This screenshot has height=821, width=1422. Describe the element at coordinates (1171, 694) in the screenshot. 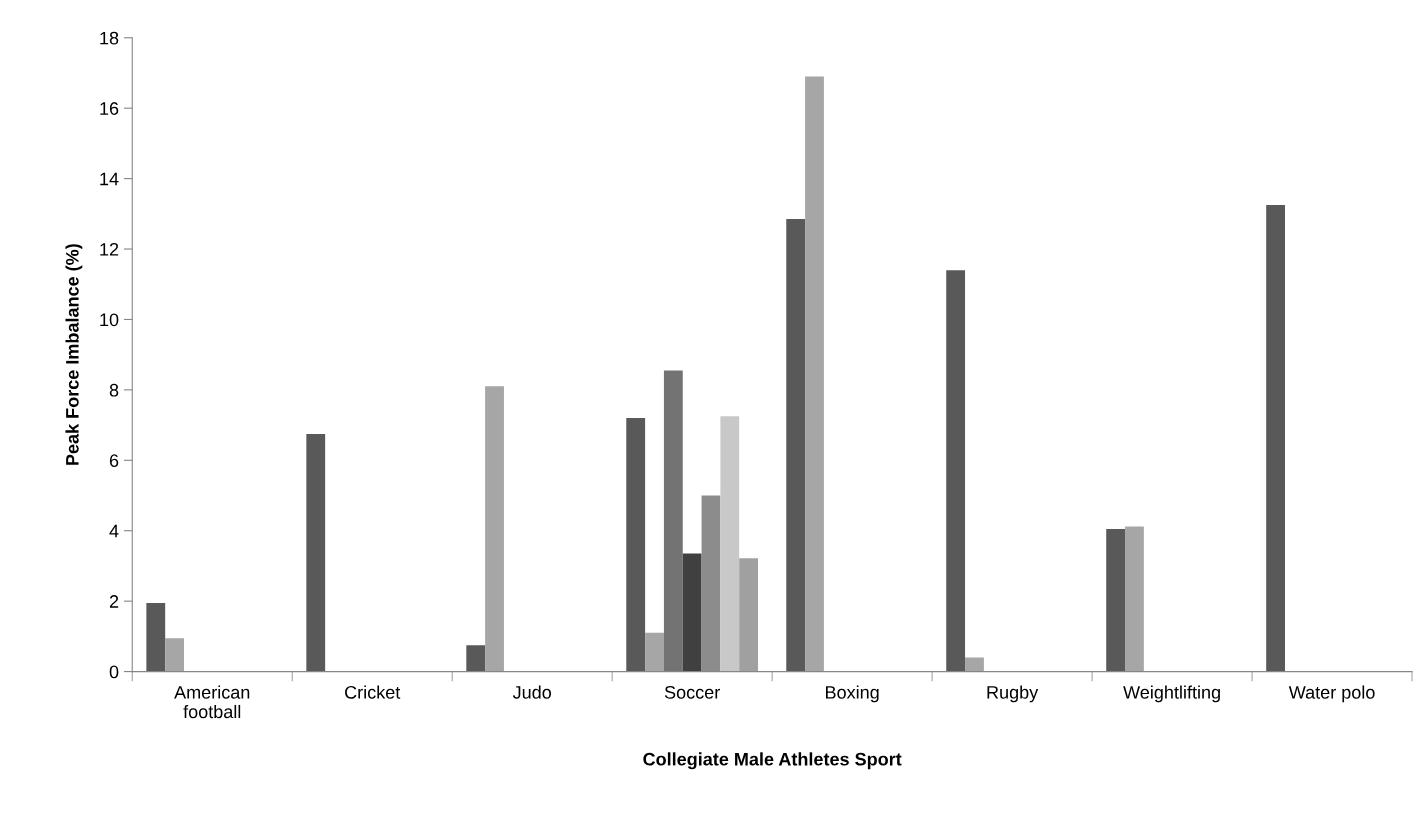

I see `x-tick-label: Weightlifting` at that location.